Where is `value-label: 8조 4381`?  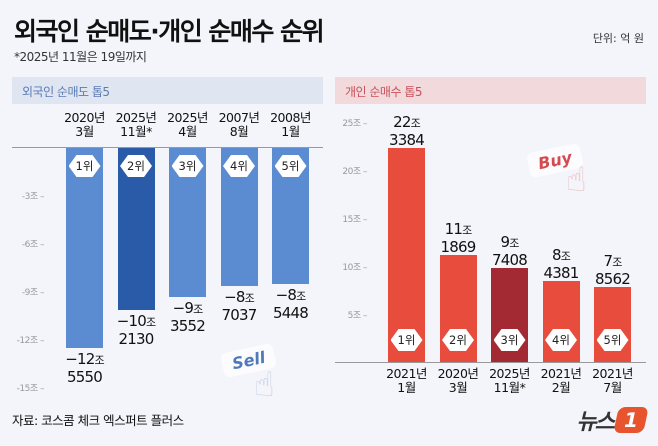
value-label: 8조 4381 is located at coordinates (561, 263).